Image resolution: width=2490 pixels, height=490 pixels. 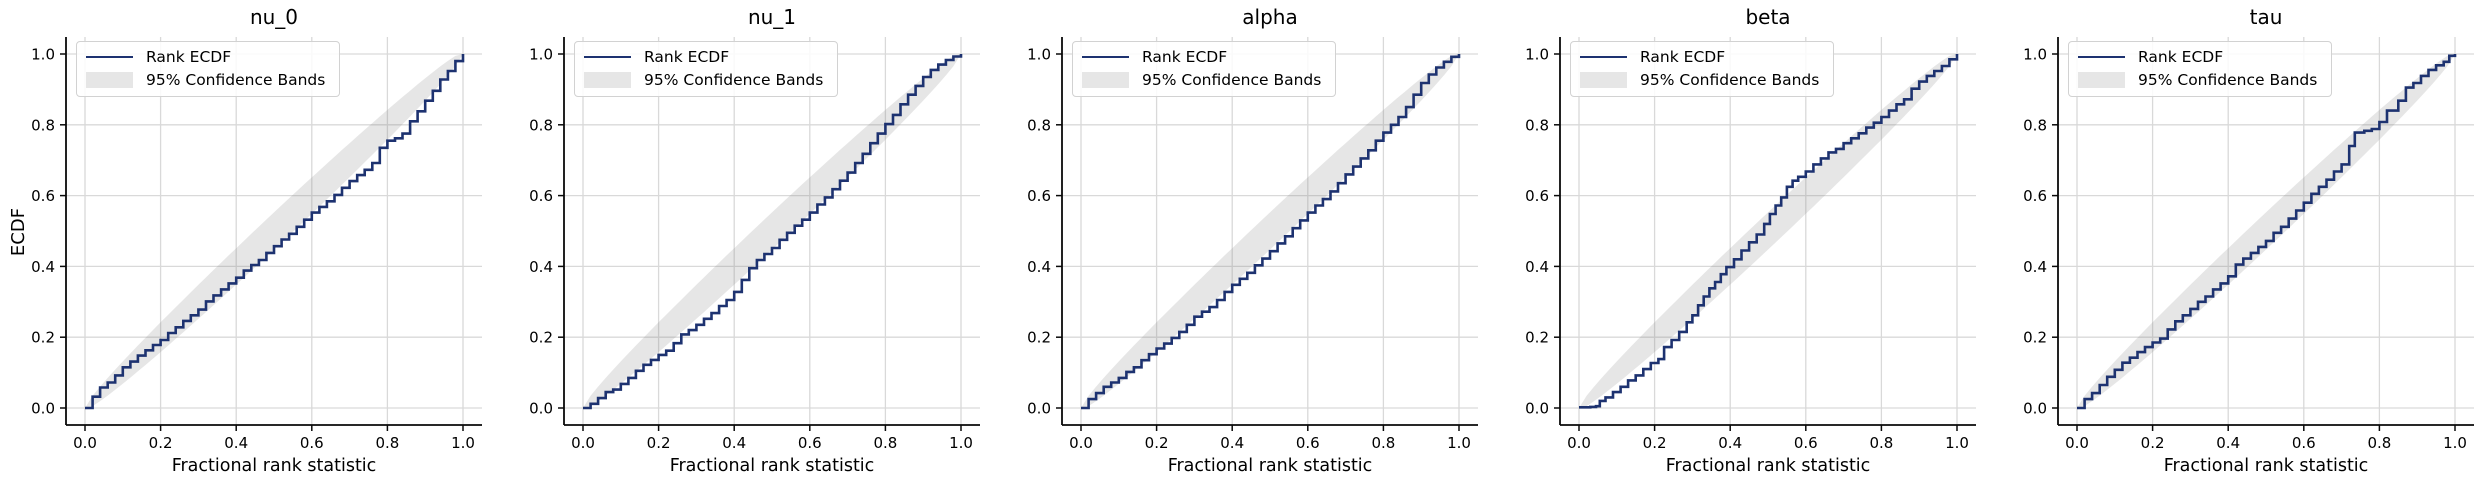 What do you see at coordinates (274, 17) in the screenshot?
I see `plot-title: nu_0` at bounding box center [274, 17].